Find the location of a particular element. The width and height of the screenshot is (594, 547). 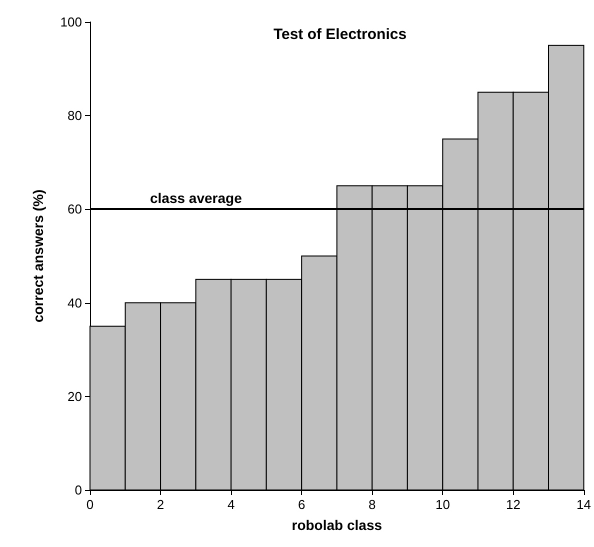

y-axis-title: correct answers (%) is located at coordinates (38, 256).